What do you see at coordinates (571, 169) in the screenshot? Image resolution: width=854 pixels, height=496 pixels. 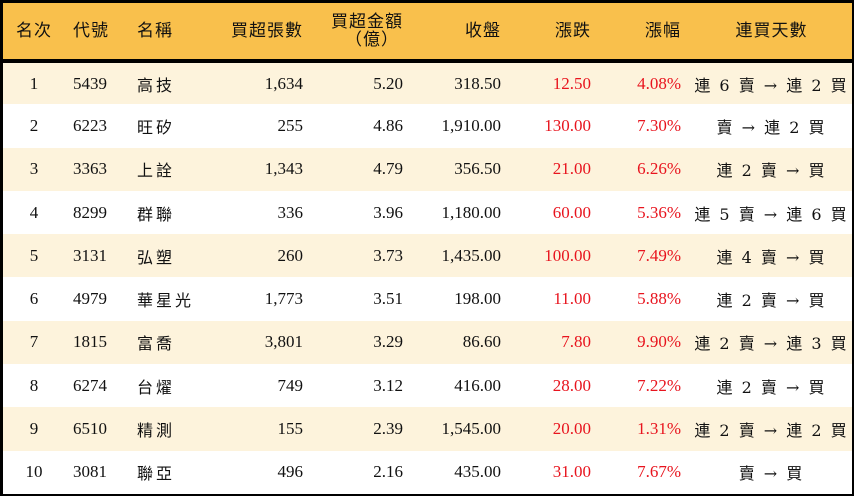 I see `cell-change: 21.00` at bounding box center [571, 169].